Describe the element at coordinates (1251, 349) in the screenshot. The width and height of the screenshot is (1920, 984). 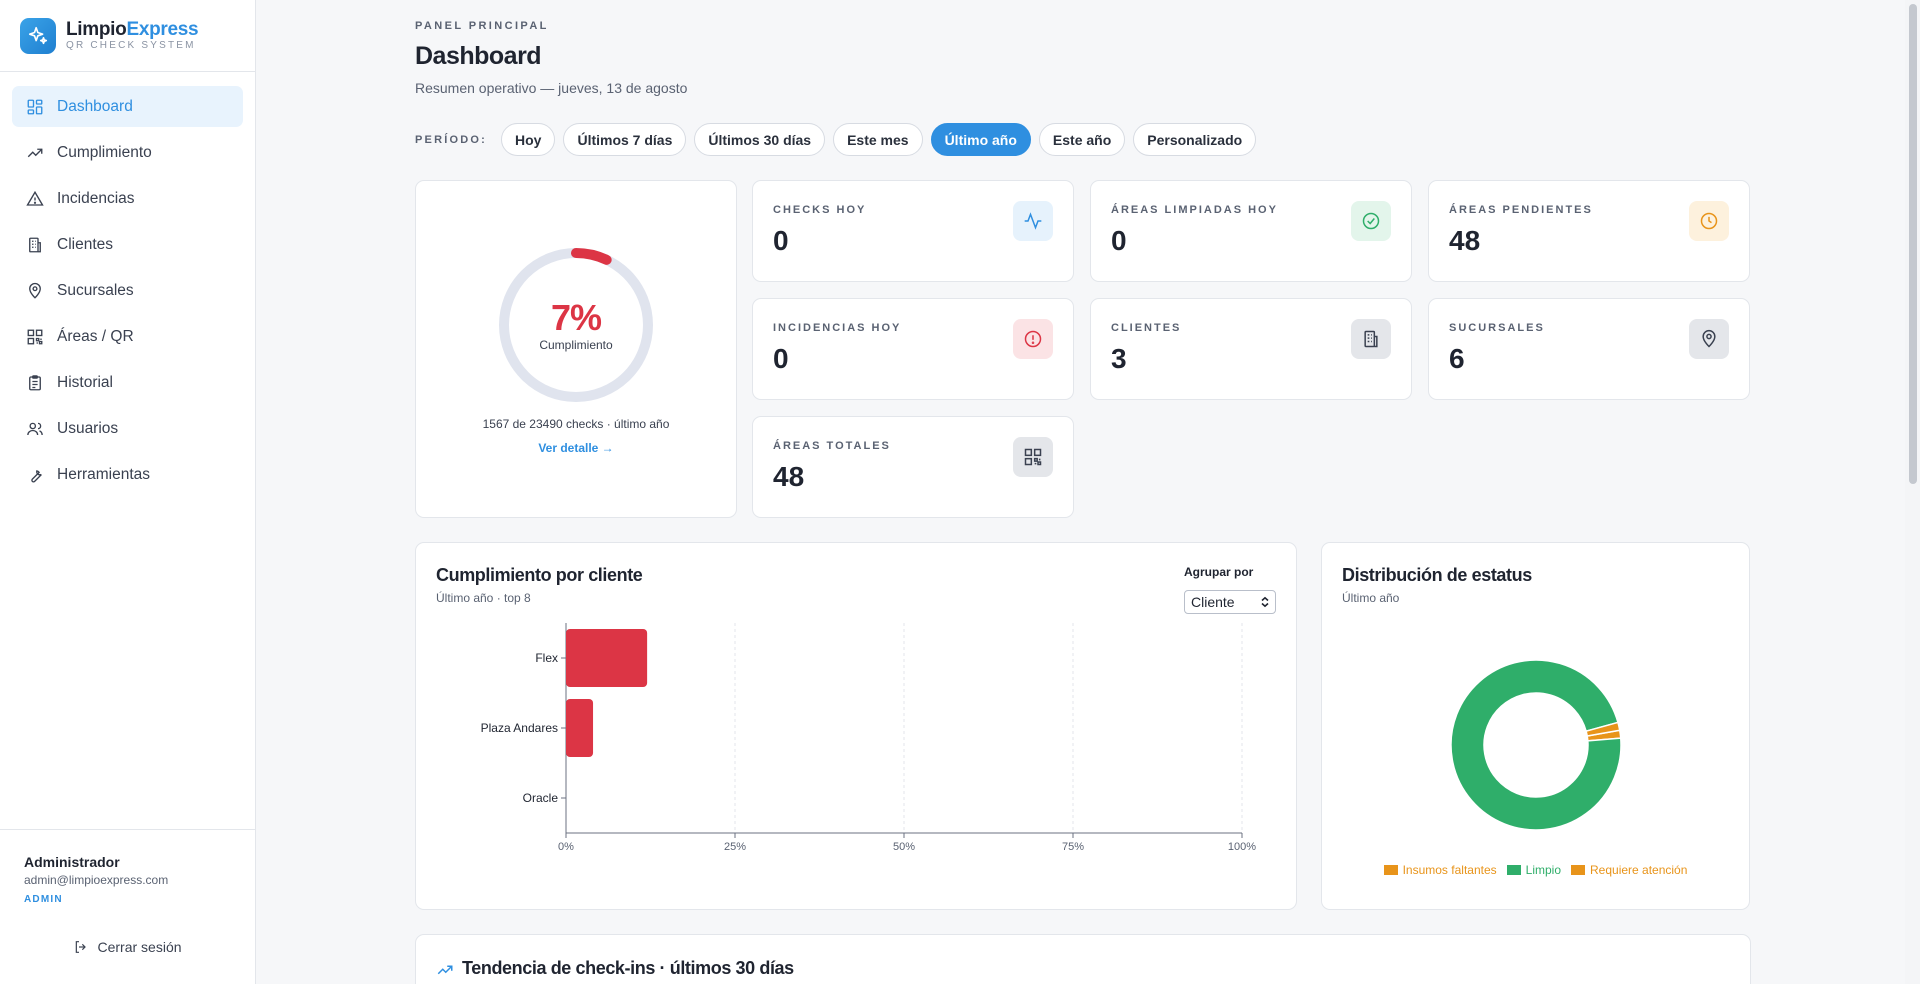
I see `kpi-clientes: CLIENTES 3` at that location.